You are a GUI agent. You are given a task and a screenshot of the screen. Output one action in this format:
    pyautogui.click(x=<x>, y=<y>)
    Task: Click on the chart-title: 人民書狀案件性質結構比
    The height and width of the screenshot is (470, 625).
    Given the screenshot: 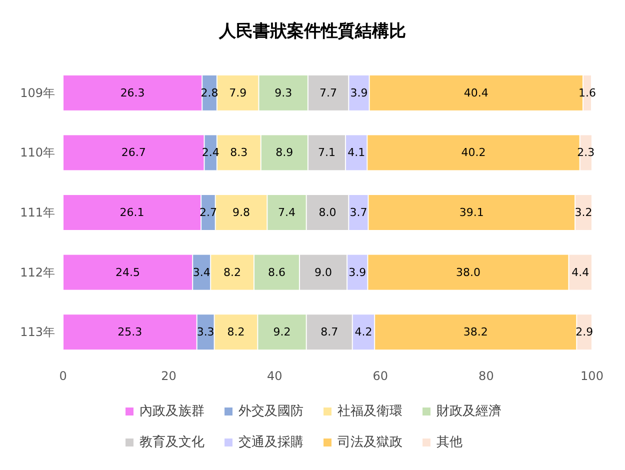 What is the action you would take?
    pyautogui.click(x=312, y=31)
    